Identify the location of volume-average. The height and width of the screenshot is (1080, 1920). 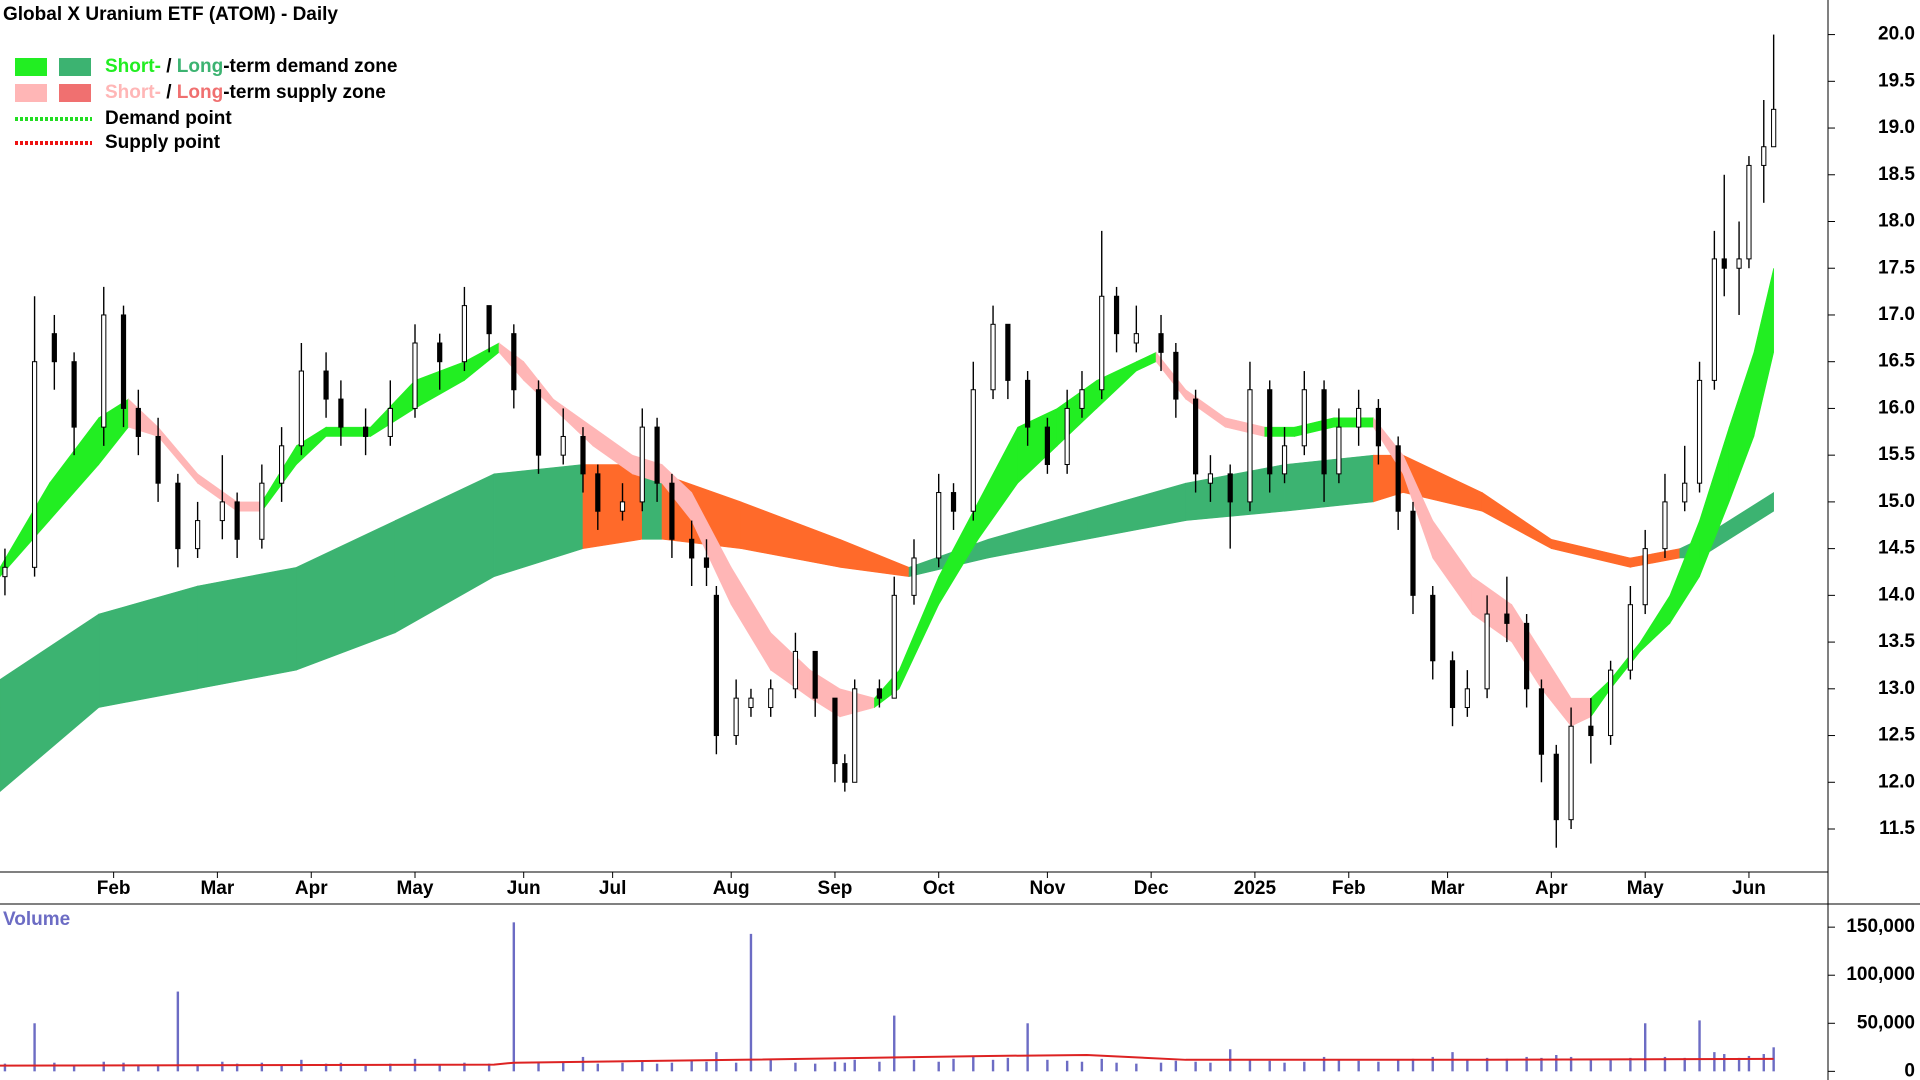
(887, 1060).